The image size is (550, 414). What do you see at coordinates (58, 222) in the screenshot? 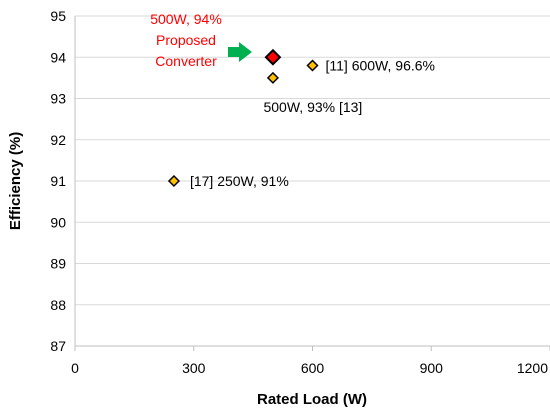
I see `y-tick-label: 90` at bounding box center [58, 222].